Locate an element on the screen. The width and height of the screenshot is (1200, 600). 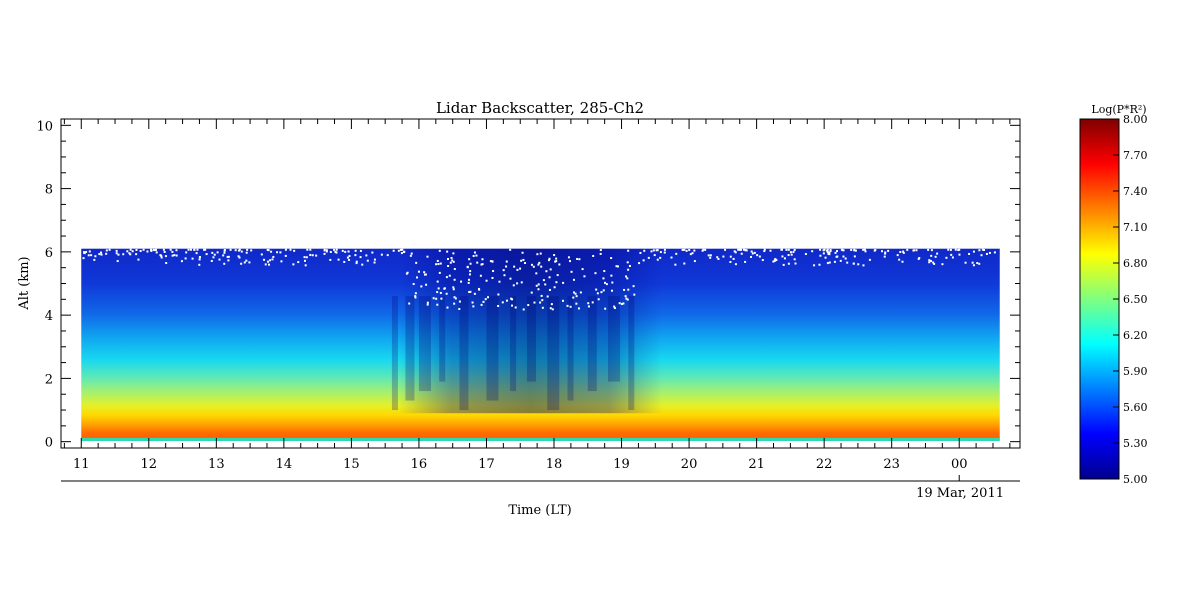
x-tick-label: 14 is located at coordinates (284, 464).